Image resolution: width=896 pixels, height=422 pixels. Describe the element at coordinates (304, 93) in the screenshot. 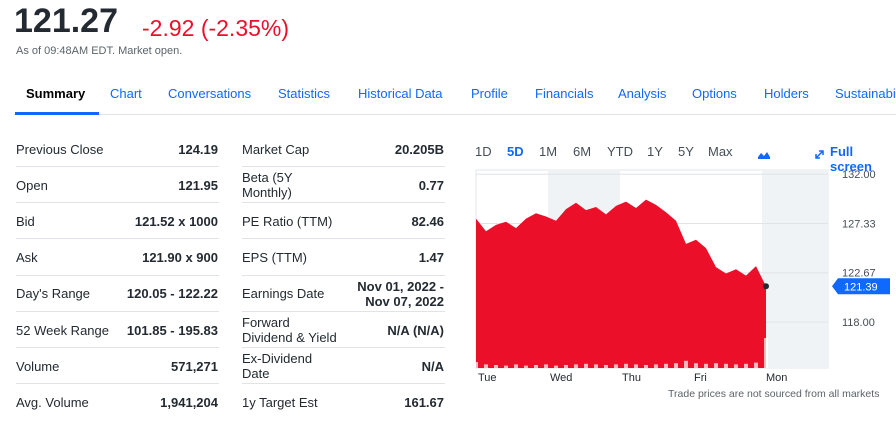

I see `tab: Statistics` at that location.